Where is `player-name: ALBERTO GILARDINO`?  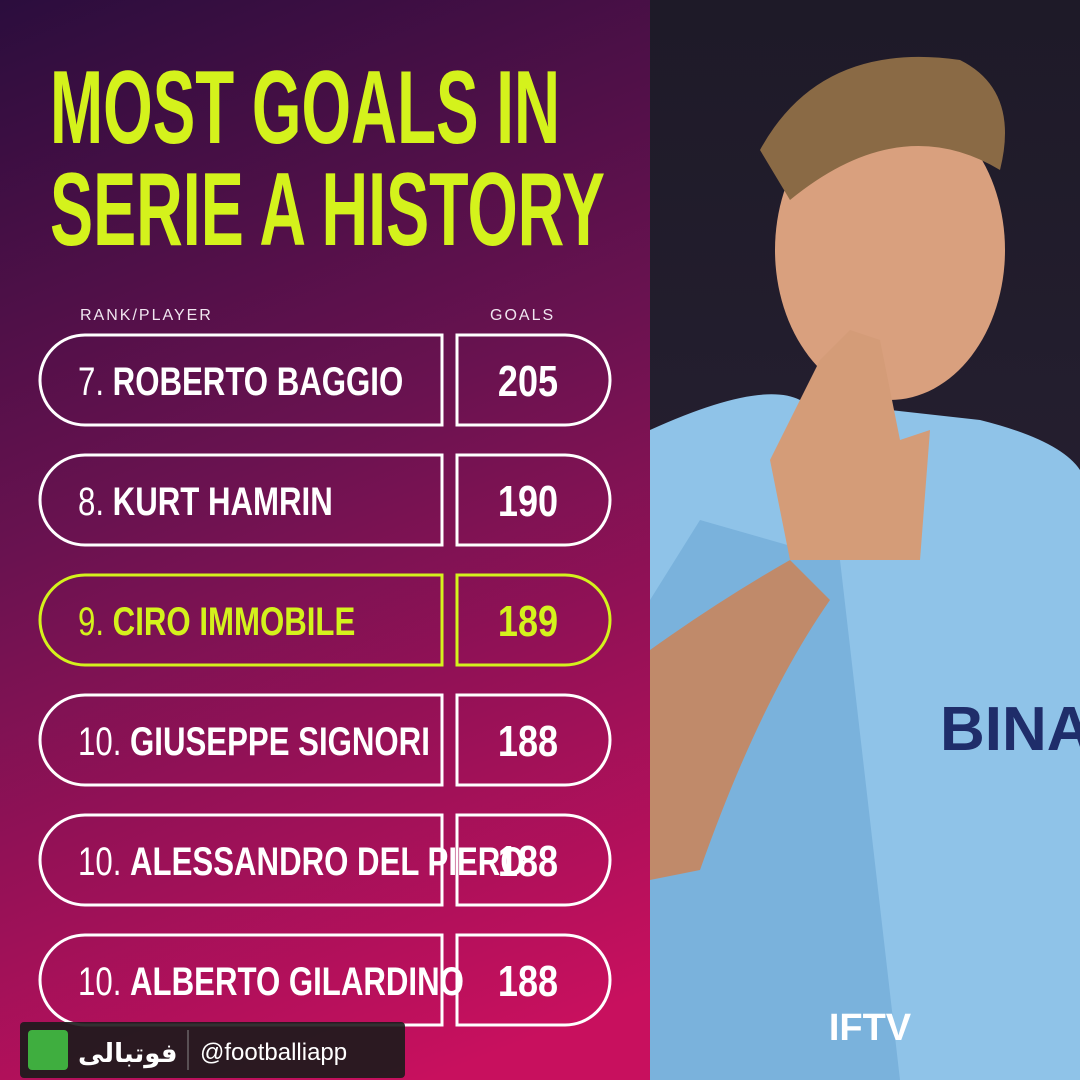 player-name: ALBERTO GILARDINO is located at coordinates (297, 981).